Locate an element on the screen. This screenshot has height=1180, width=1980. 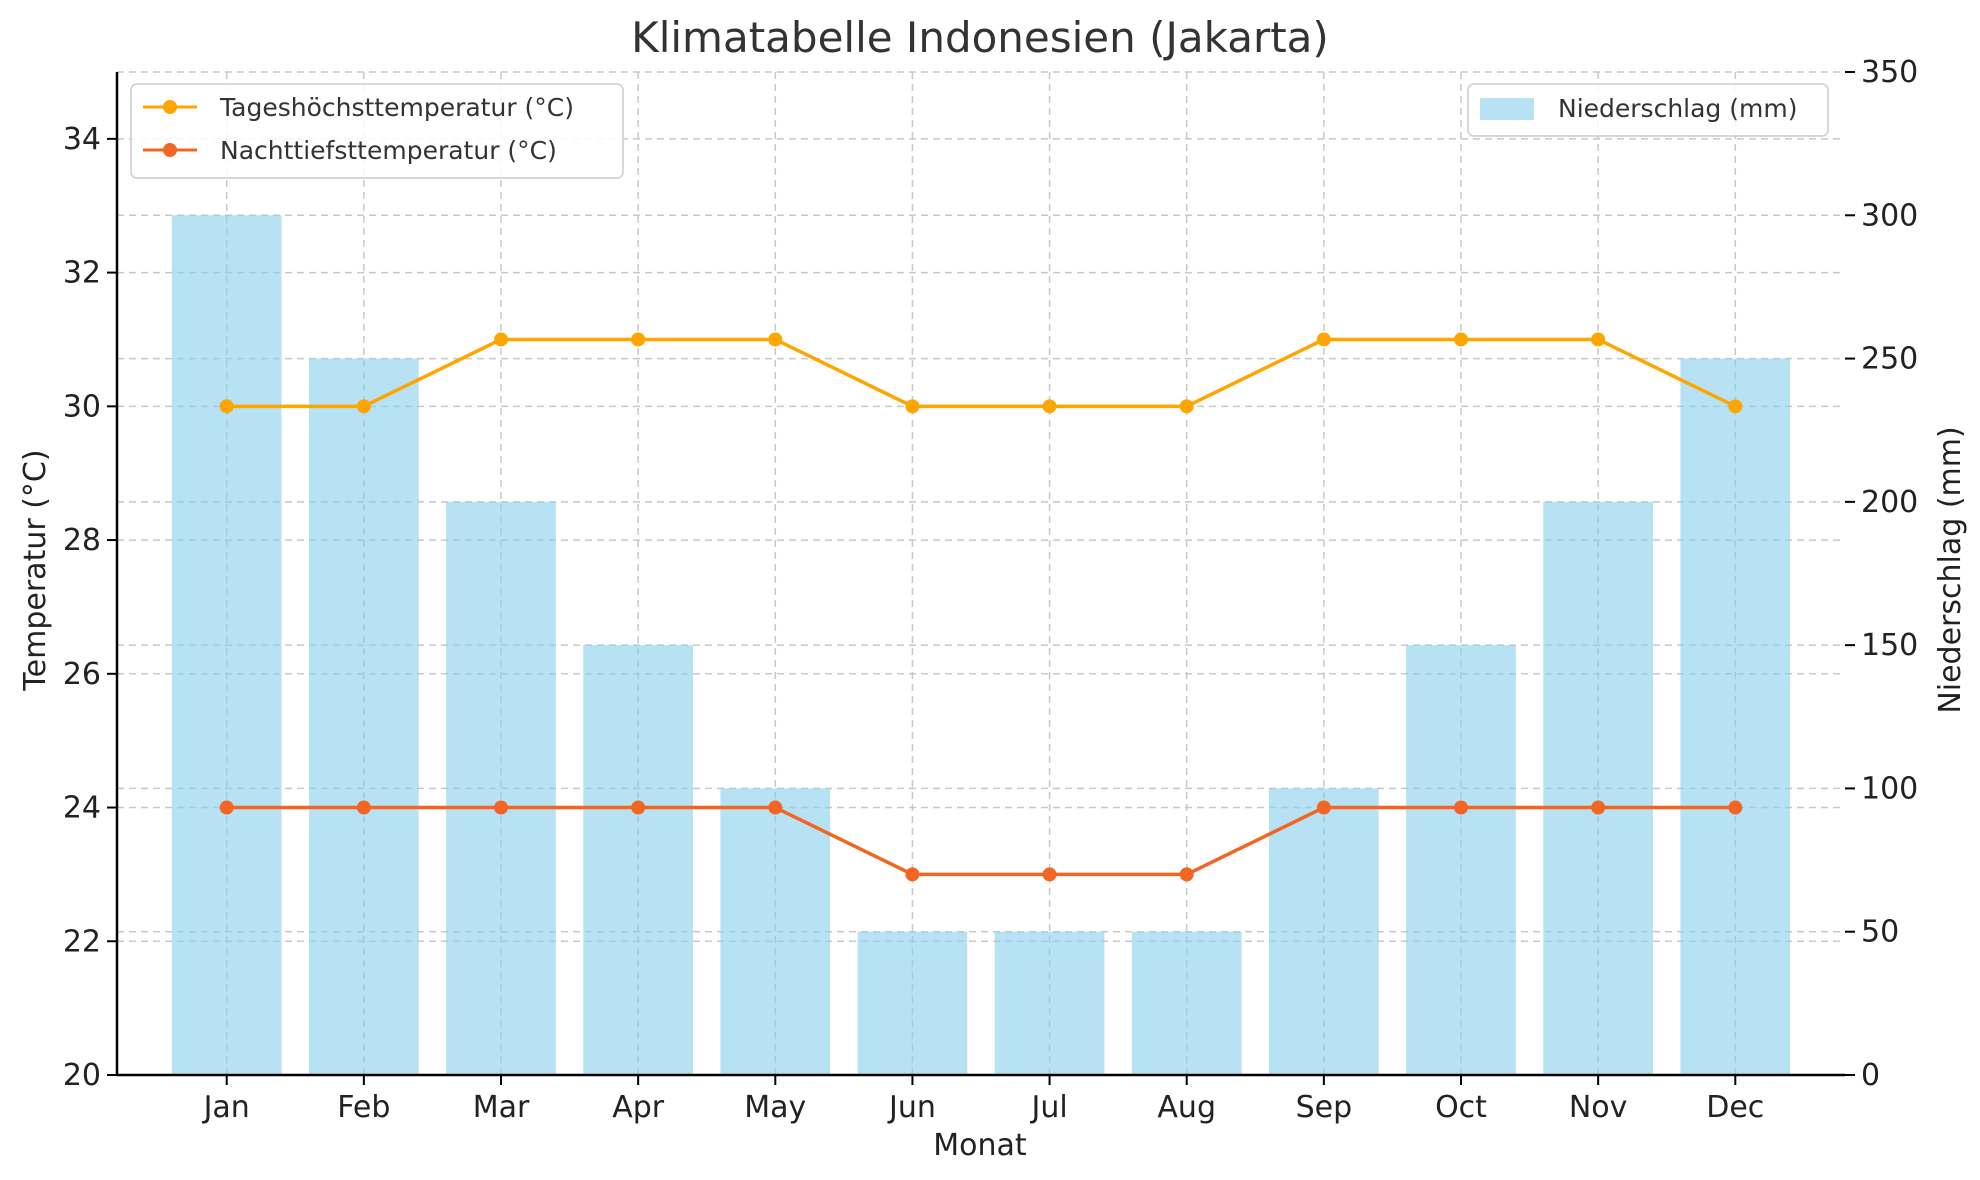
series-point-low-jul is located at coordinates (1049, 874).